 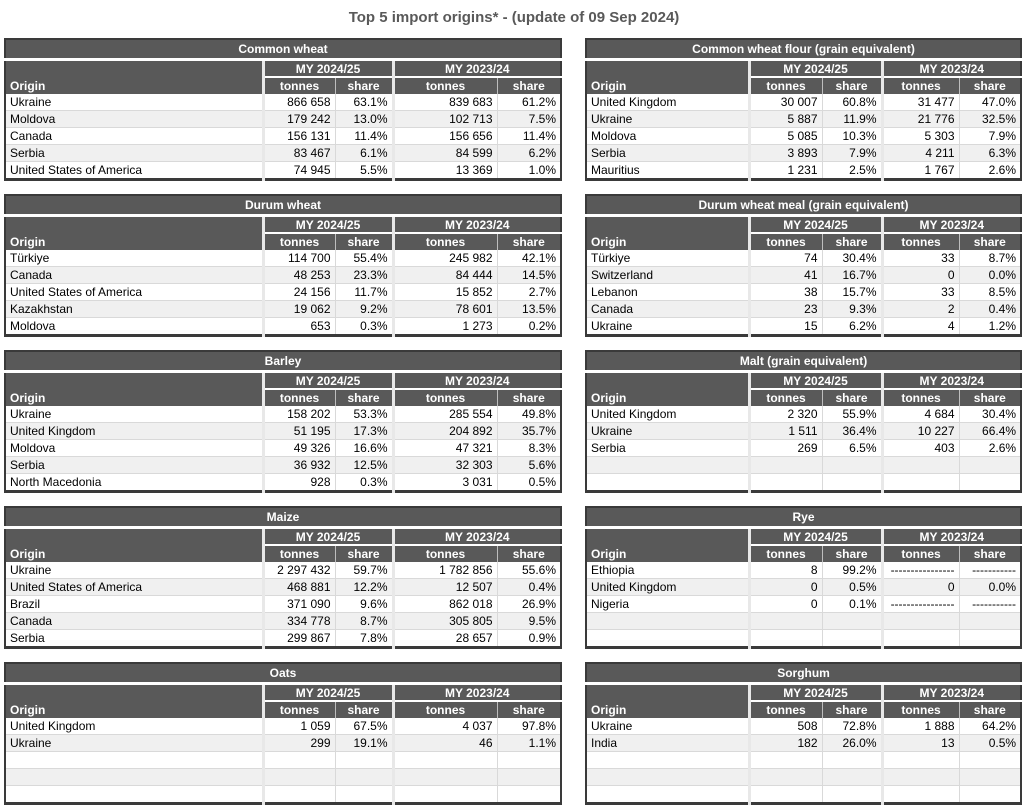 What do you see at coordinates (299, 448) in the screenshot?
I see `tonnes-current-cell: 49 326` at bounding box center [299, 448].